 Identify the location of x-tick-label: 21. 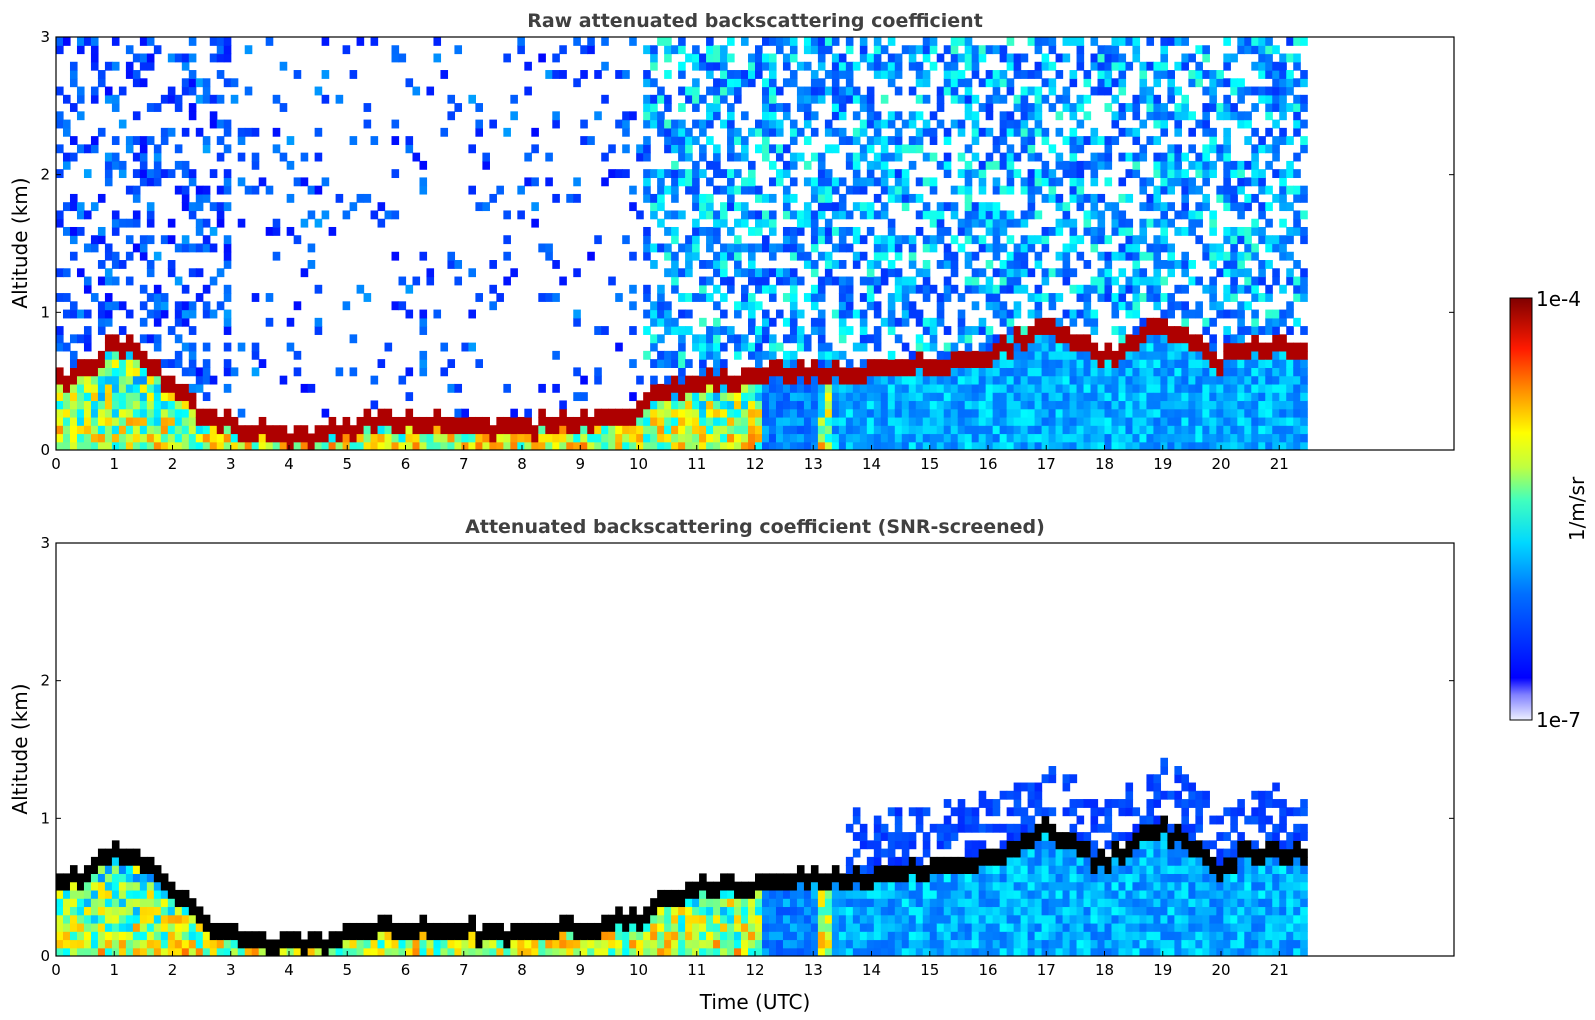
(1279, 464).